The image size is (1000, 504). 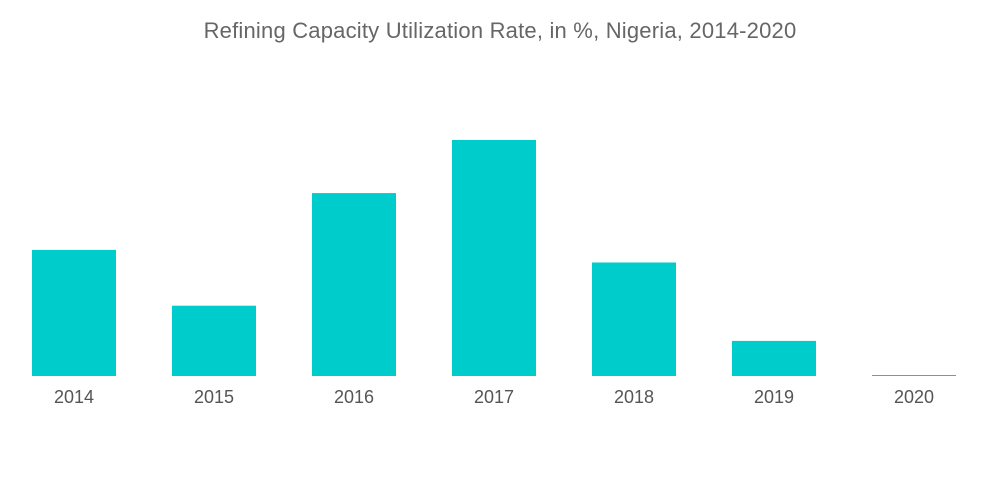 I want to click on x-tick-label-2017: 2017, so click(x=494, y=397).